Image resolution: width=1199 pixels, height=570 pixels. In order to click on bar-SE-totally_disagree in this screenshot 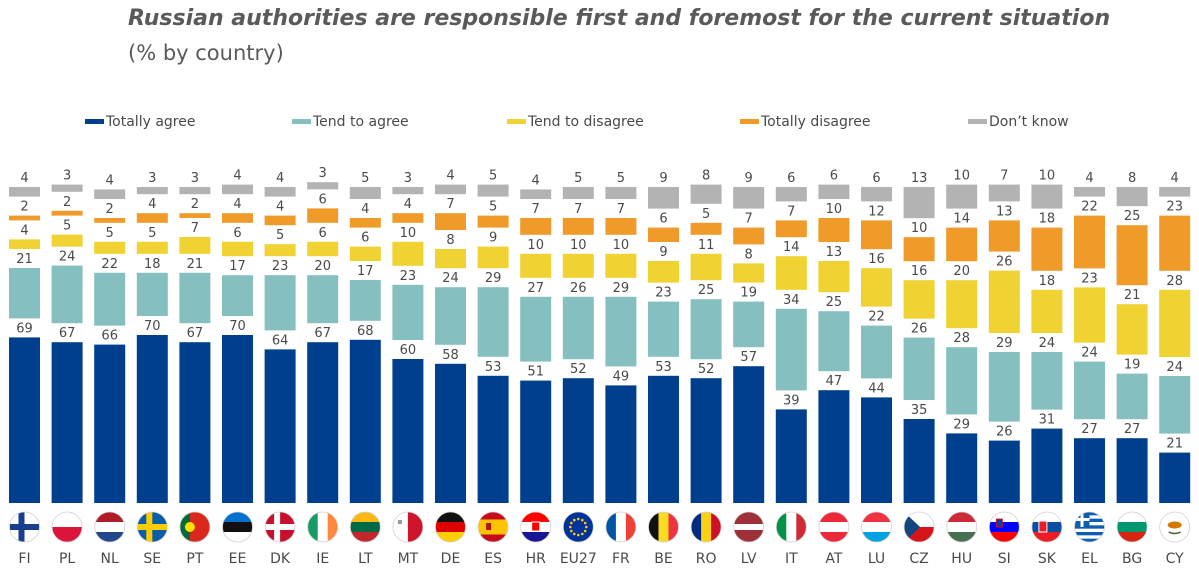, I will do `click(152, 218)`.